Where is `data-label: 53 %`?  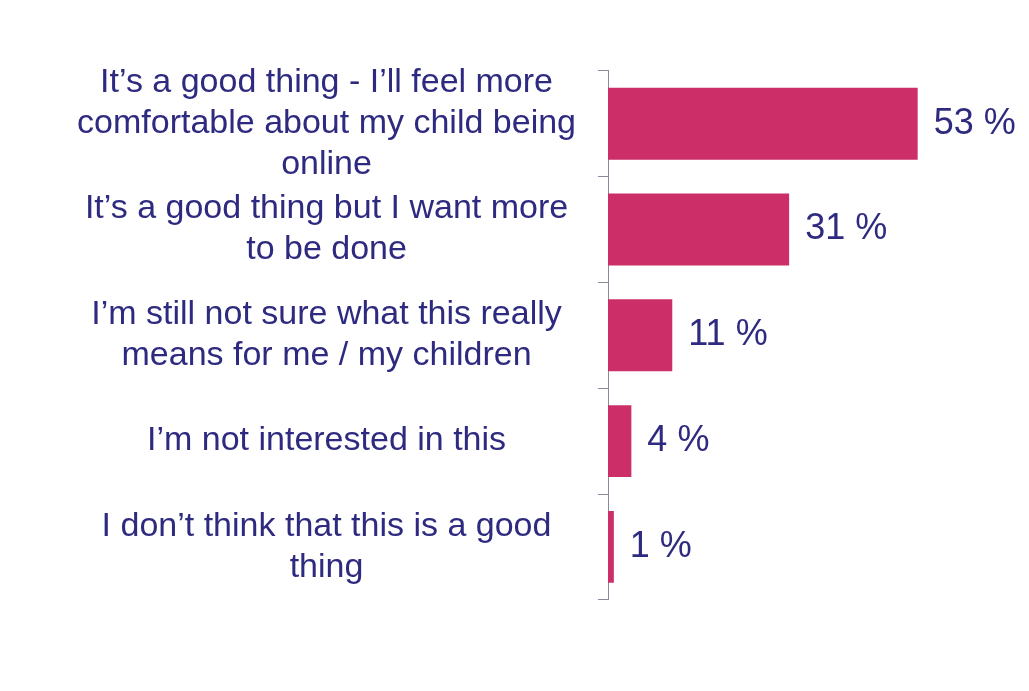 data-label: 53 % is located at coordinates (974, 121).